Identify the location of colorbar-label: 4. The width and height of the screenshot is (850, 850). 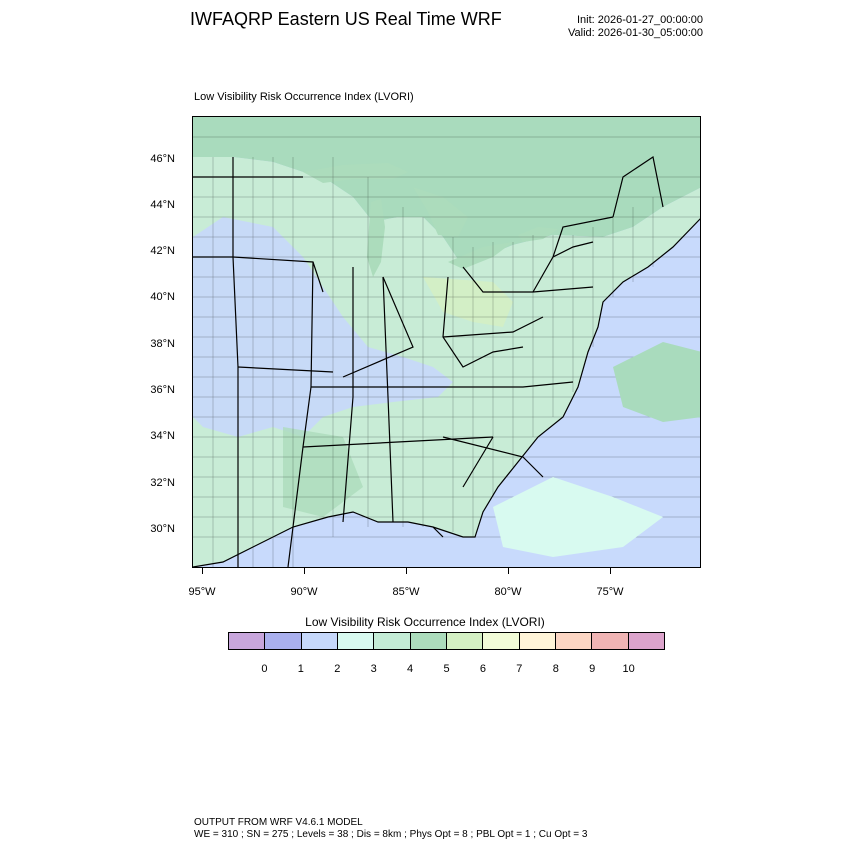
(410, 669).